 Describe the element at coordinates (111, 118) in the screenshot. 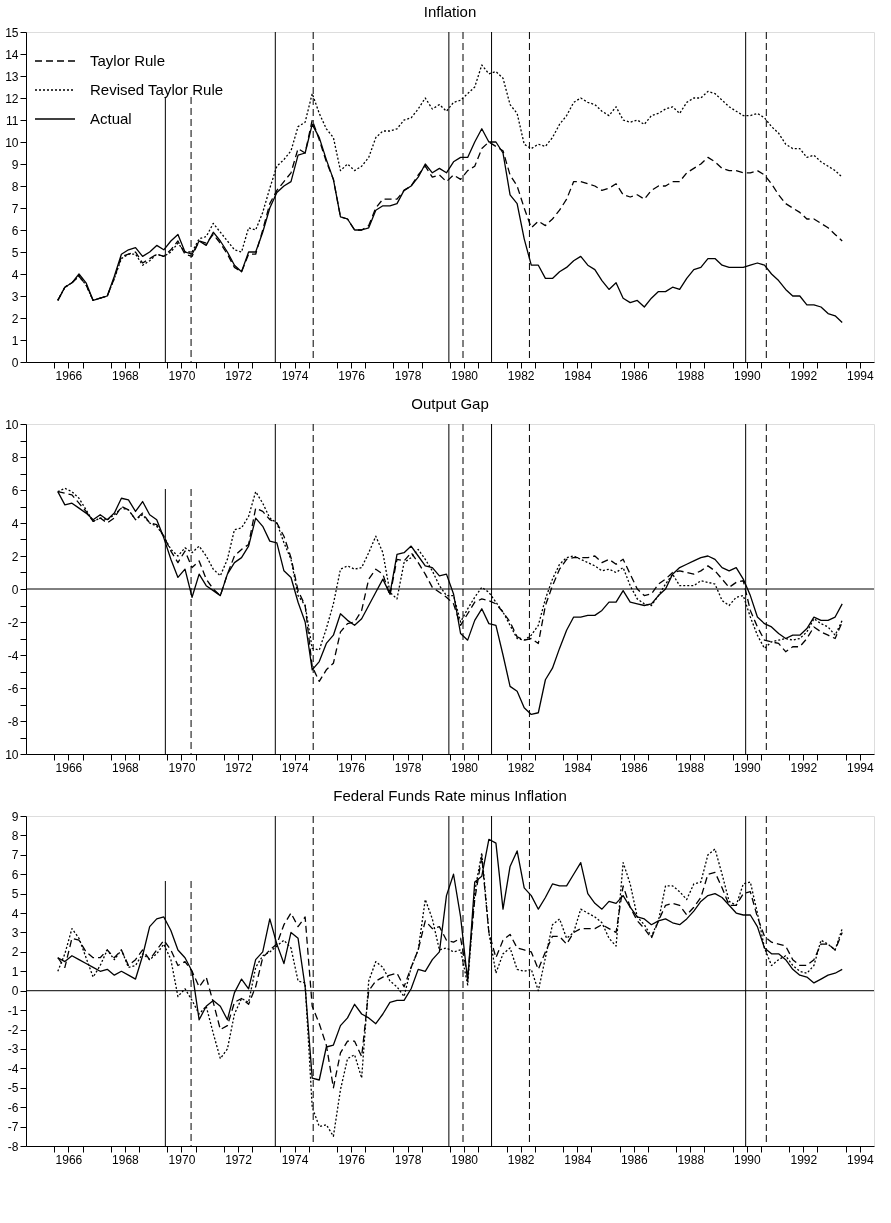

I see `legend-label: Actual` at that location.